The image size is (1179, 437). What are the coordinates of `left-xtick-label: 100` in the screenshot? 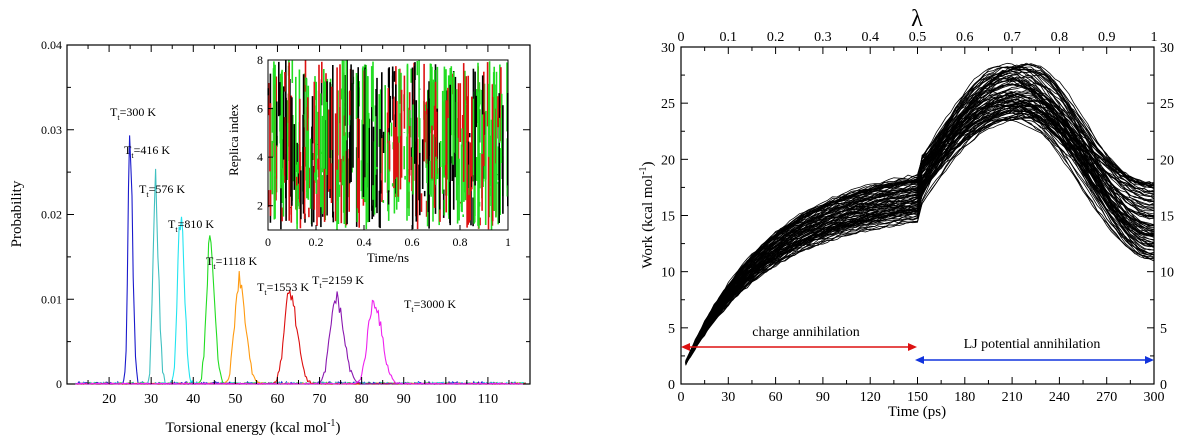 It's located at (445, 399).